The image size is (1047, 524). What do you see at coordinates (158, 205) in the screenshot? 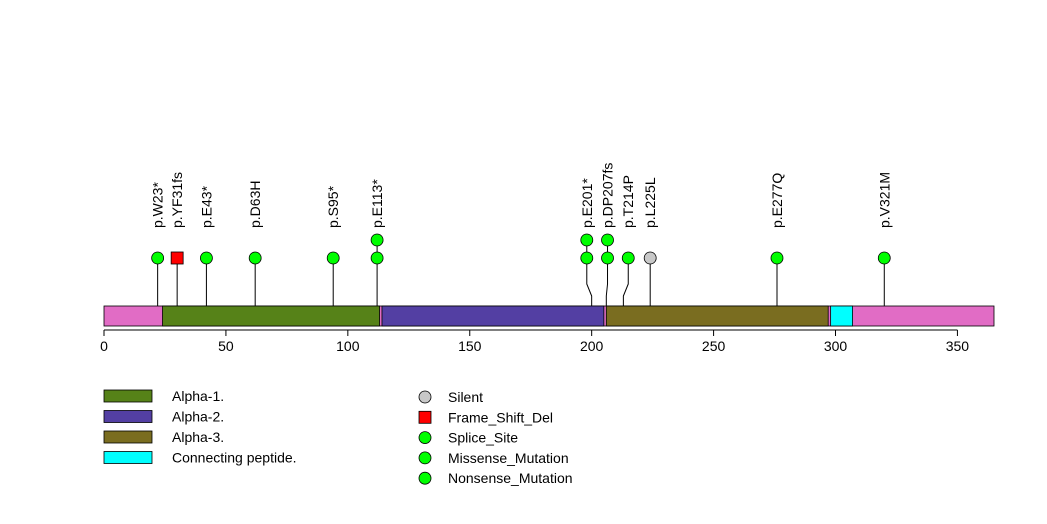
I see `mutation-label-0: p.W23*` at bounding box center [158, 205].